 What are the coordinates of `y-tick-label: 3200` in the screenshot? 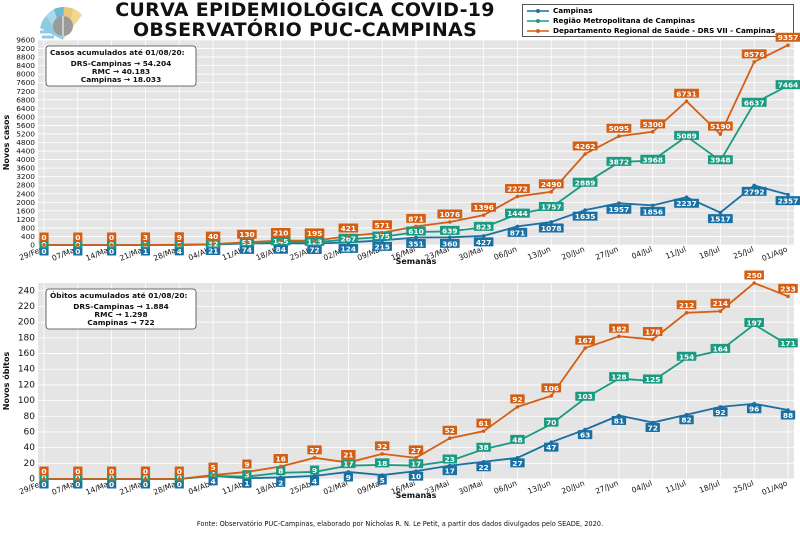 It's located at (25, 176).